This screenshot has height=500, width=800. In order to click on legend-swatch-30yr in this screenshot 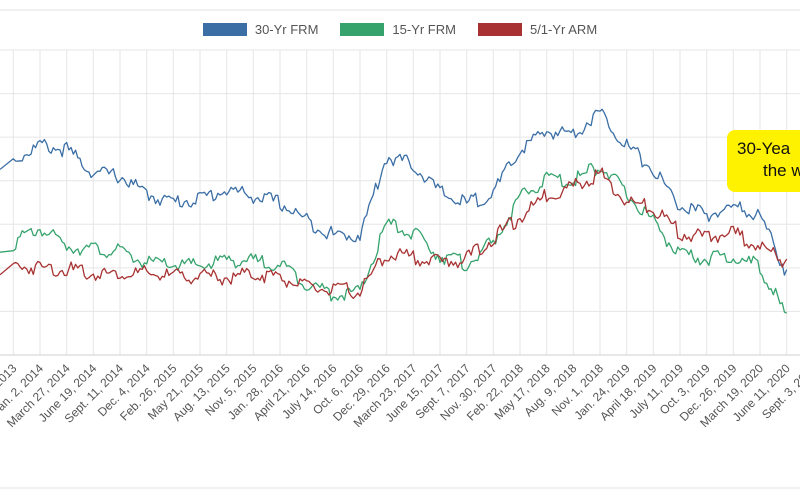, I will do `click(224, 29)`.